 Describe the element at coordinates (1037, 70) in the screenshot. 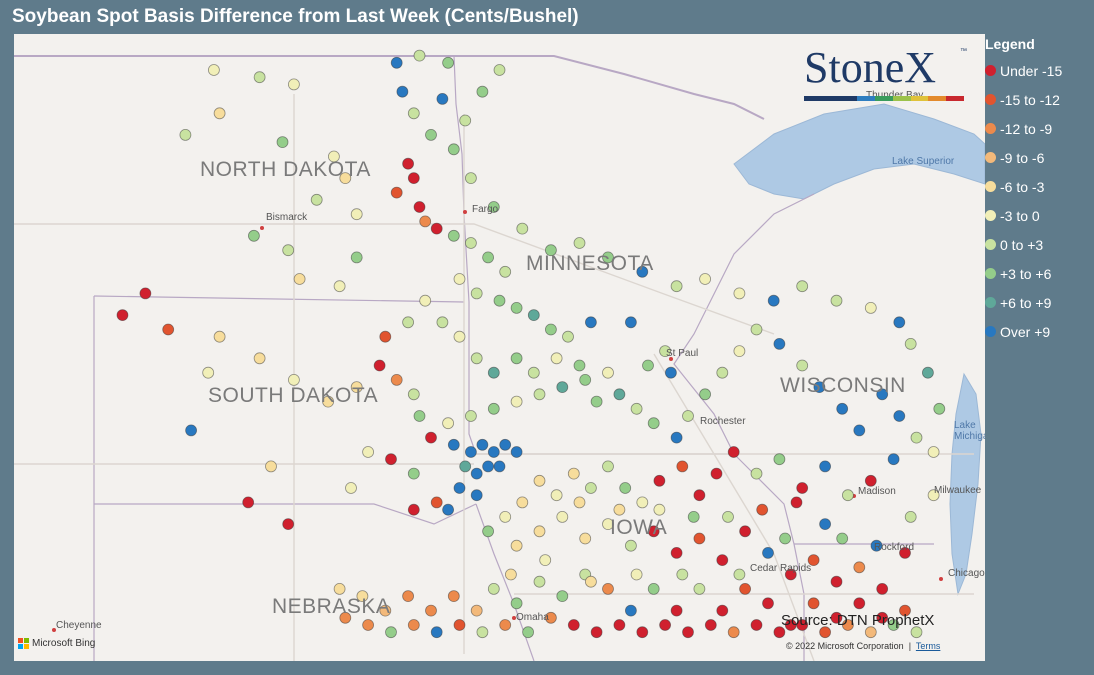

I see `legend-item: Under -15` at that location.